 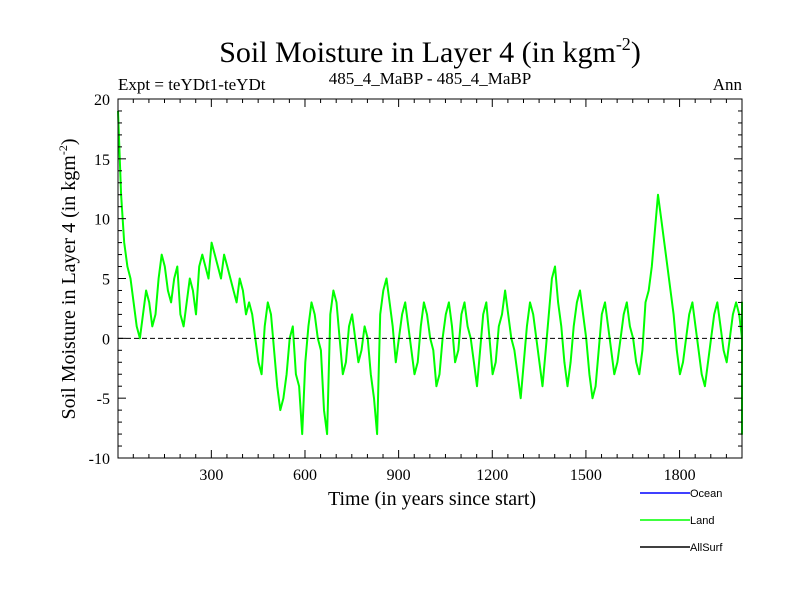 What do you see at coordinates (192, 84) in the screenshot?
I see `subtitle-left: Expt = teYDt1-teYDt` at bounding box center [192, 84].